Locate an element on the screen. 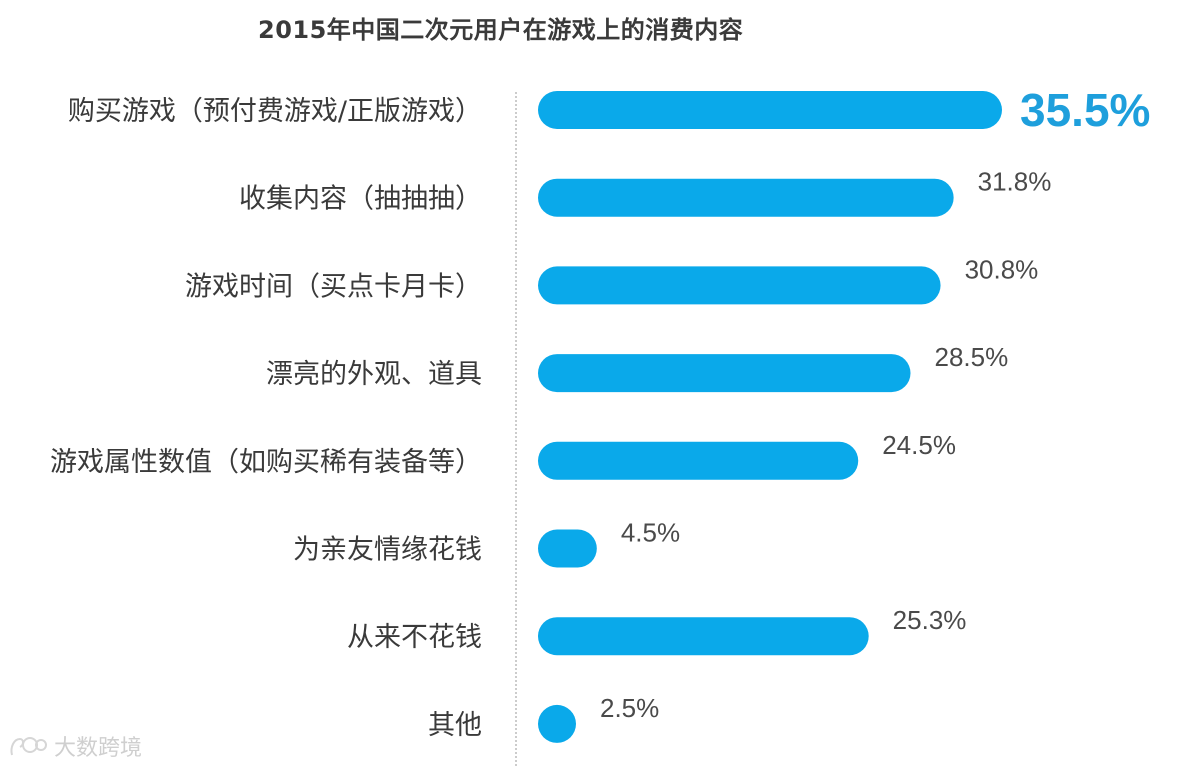 The image size is (1189, 768). category-label: 漂亮的外观、道具 is located at coordinates (374, 374).